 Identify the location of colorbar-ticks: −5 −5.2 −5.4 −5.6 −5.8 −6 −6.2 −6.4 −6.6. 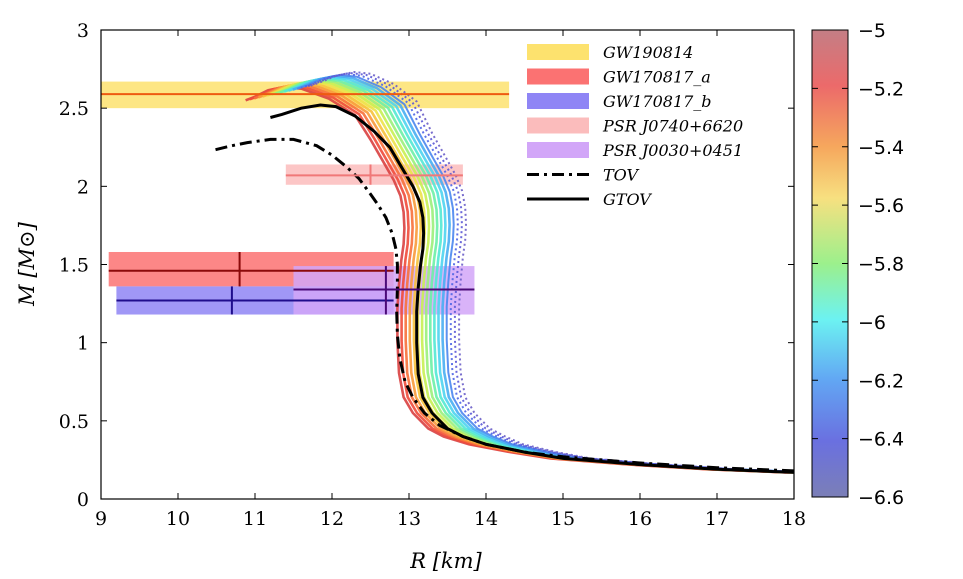
(858, 264).